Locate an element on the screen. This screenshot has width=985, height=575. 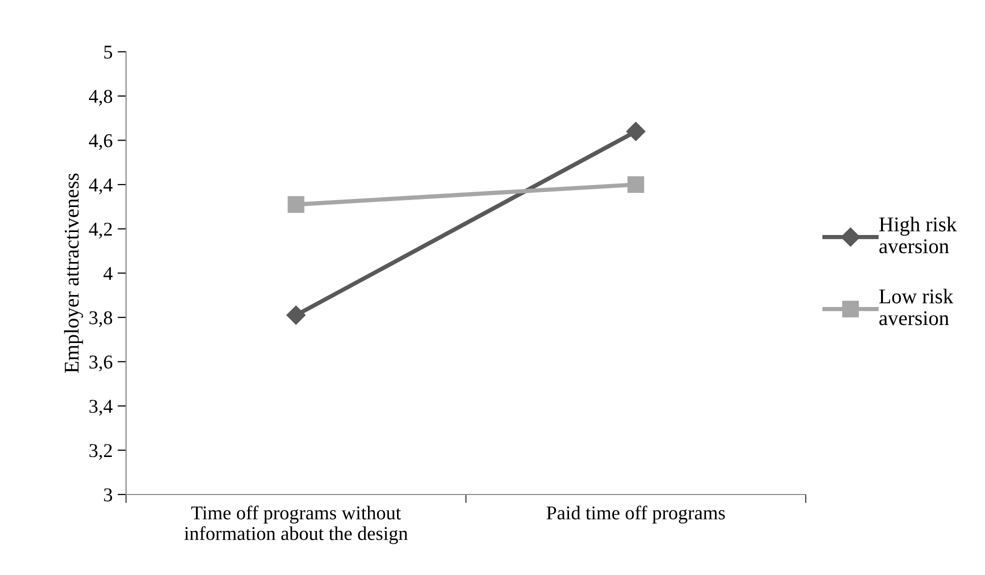
y-tick-label: 3 is located at coordinates (108, 495).